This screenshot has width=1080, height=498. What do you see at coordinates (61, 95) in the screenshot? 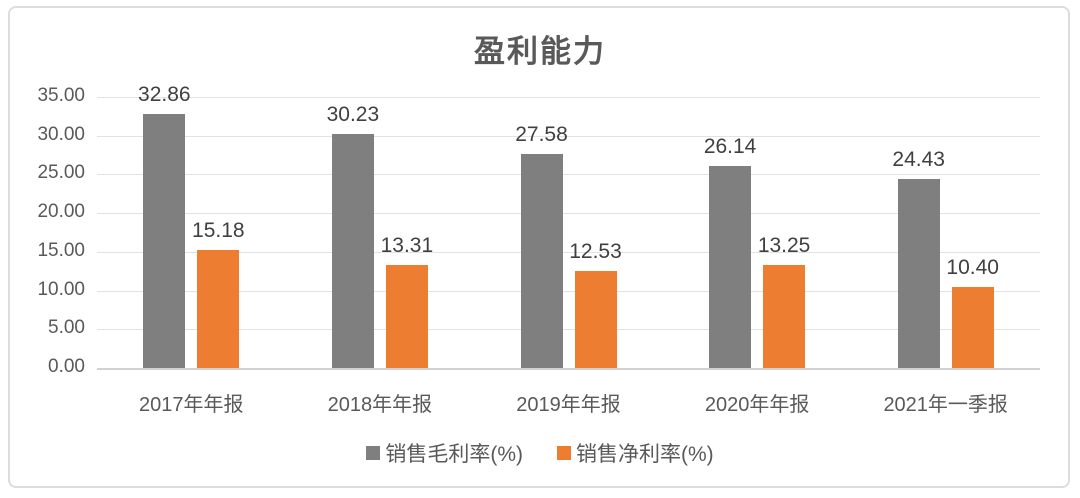
I see `y-tick-label-35.00: 35.00` at bounding box center [61, 95].